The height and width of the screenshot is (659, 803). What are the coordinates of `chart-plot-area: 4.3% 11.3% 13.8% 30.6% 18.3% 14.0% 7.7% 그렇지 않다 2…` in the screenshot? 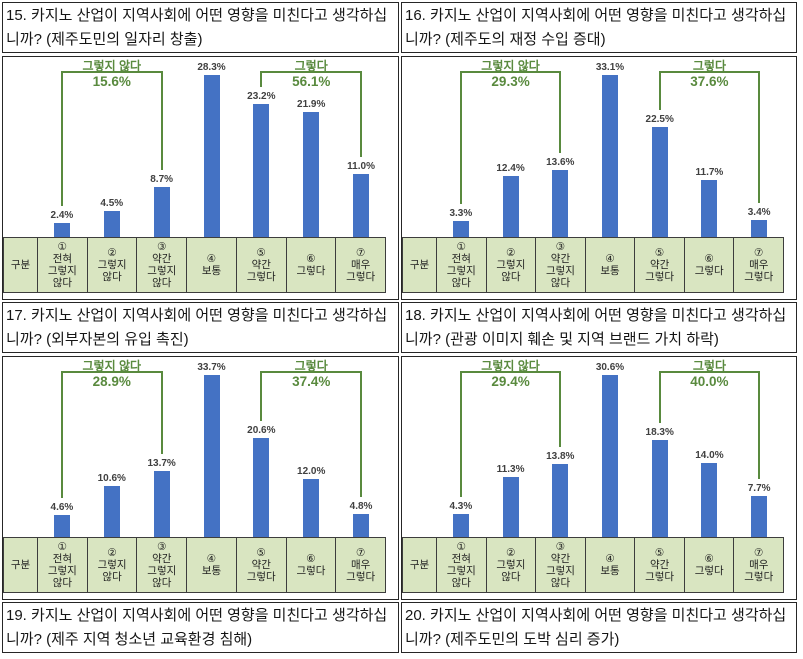 It's located at (599, 447).